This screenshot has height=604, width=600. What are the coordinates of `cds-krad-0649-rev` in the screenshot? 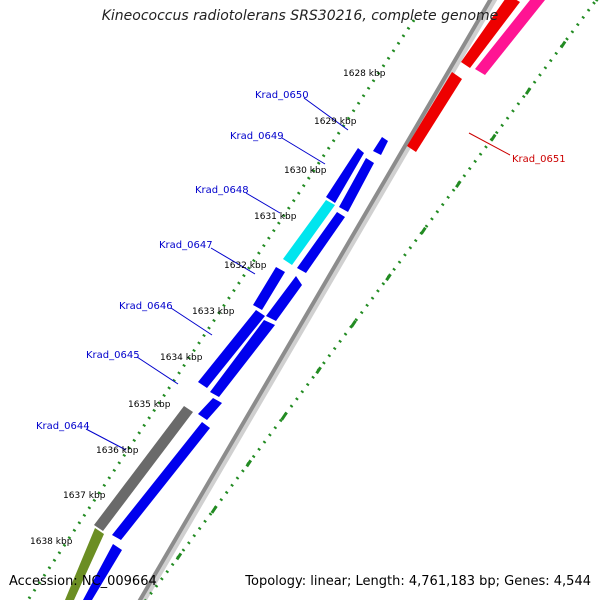 It's located at (356, 185).